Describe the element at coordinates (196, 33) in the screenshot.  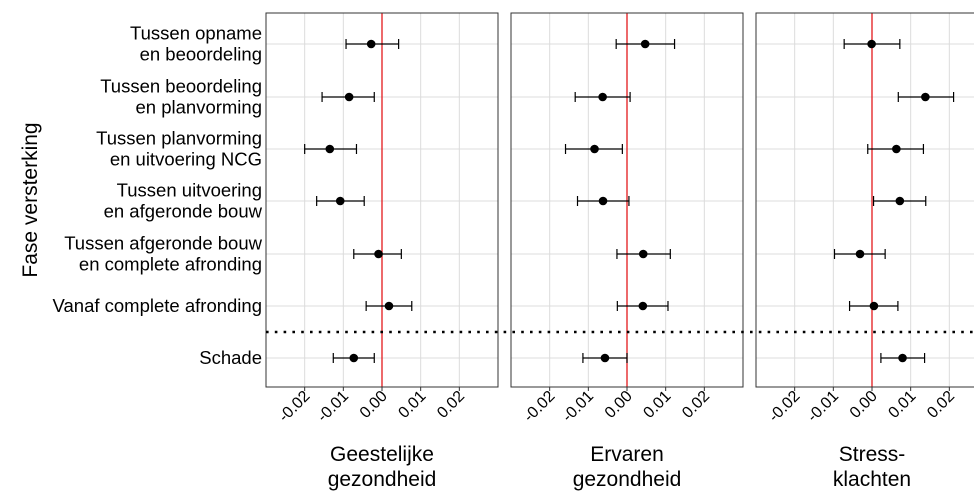
I see `category-label: Tussen opname` at that location.